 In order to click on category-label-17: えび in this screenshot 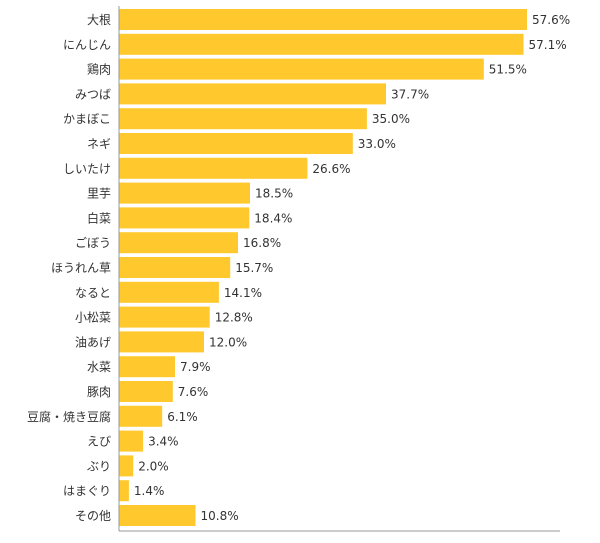, I will do `click(99, 442)`.